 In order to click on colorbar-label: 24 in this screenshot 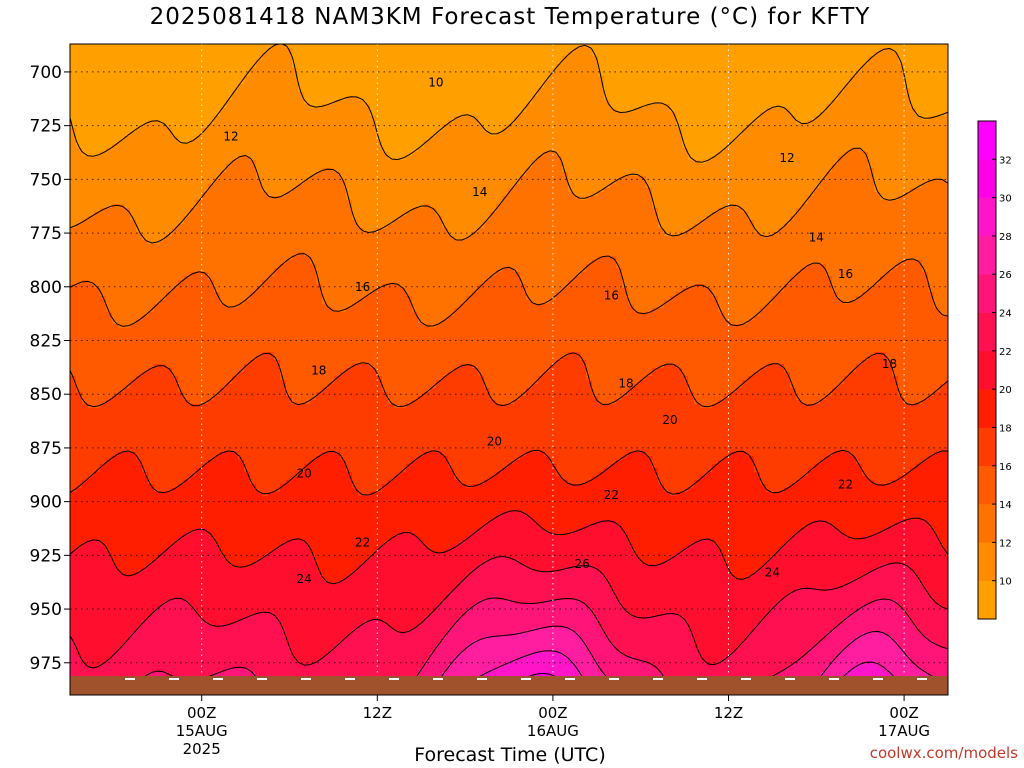, I will do `click(1005, 314)`.